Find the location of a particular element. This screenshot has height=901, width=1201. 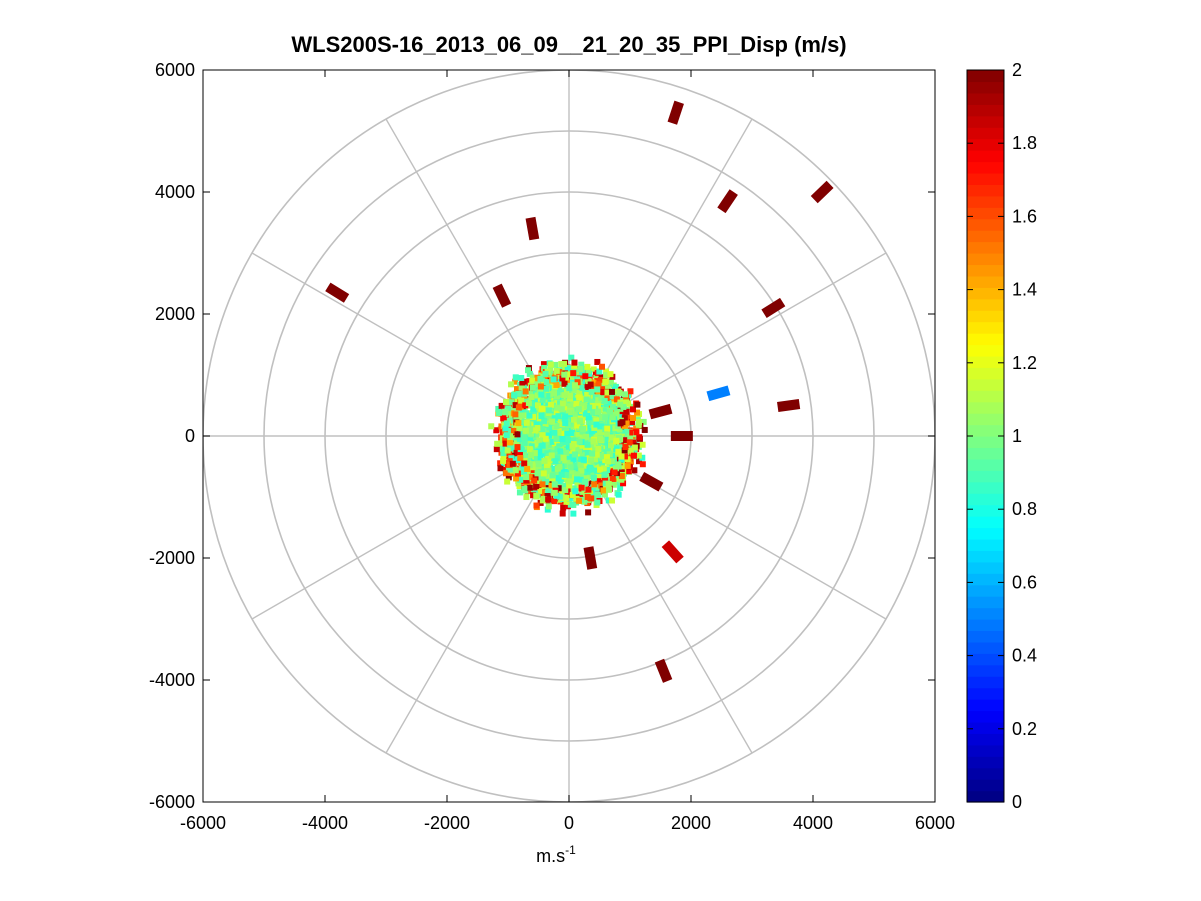

y-tick-label: 0 is located at coordinates (190, 436).